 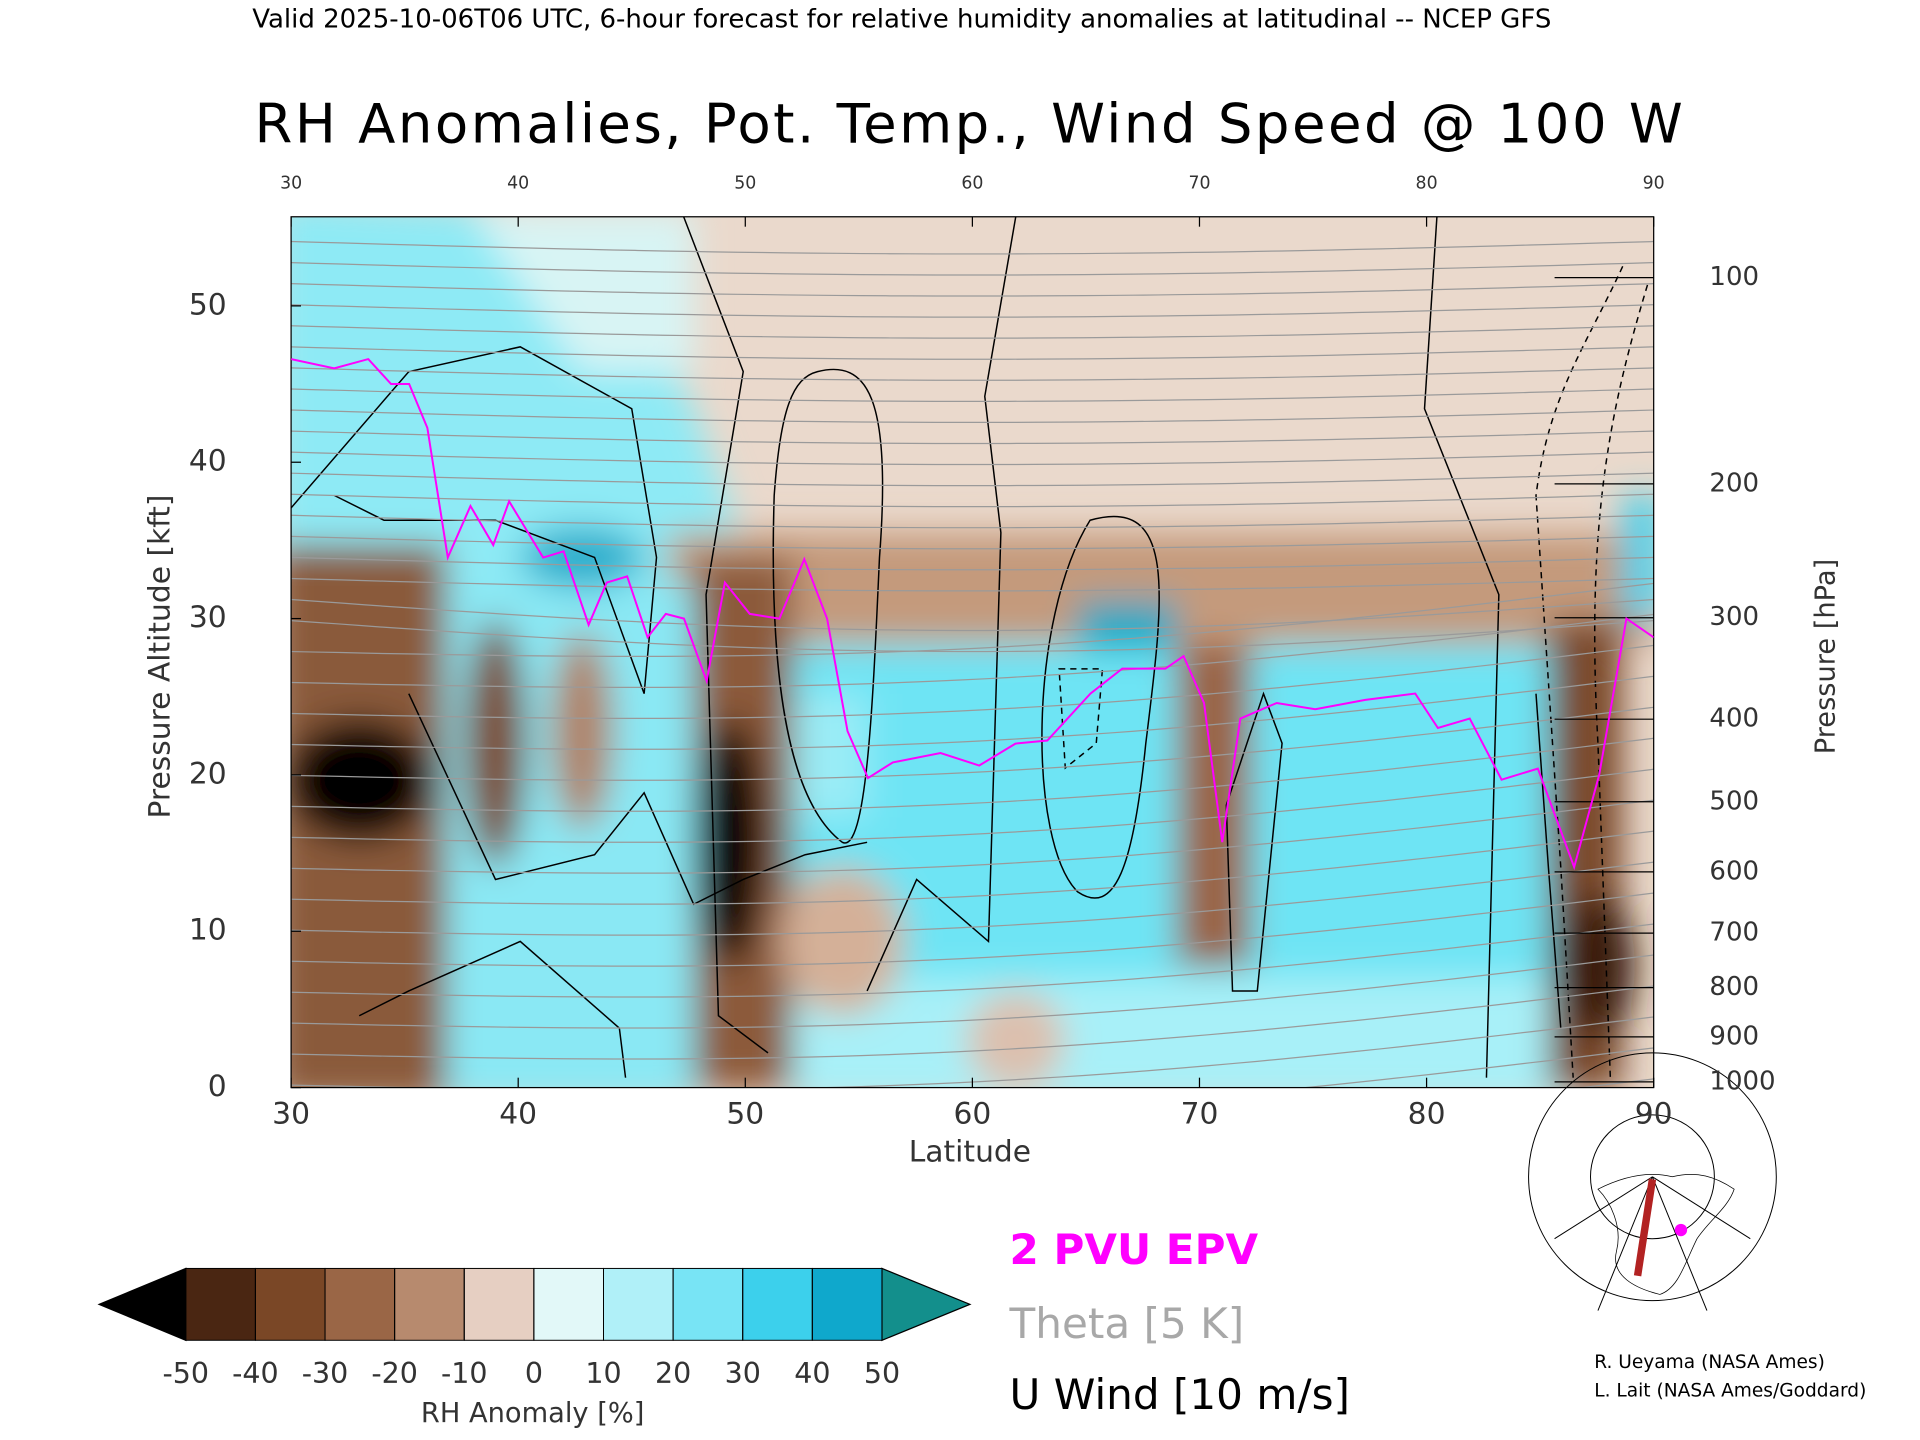 I want to click on x-top-tick-label: 40, so click(x=518, y=183).